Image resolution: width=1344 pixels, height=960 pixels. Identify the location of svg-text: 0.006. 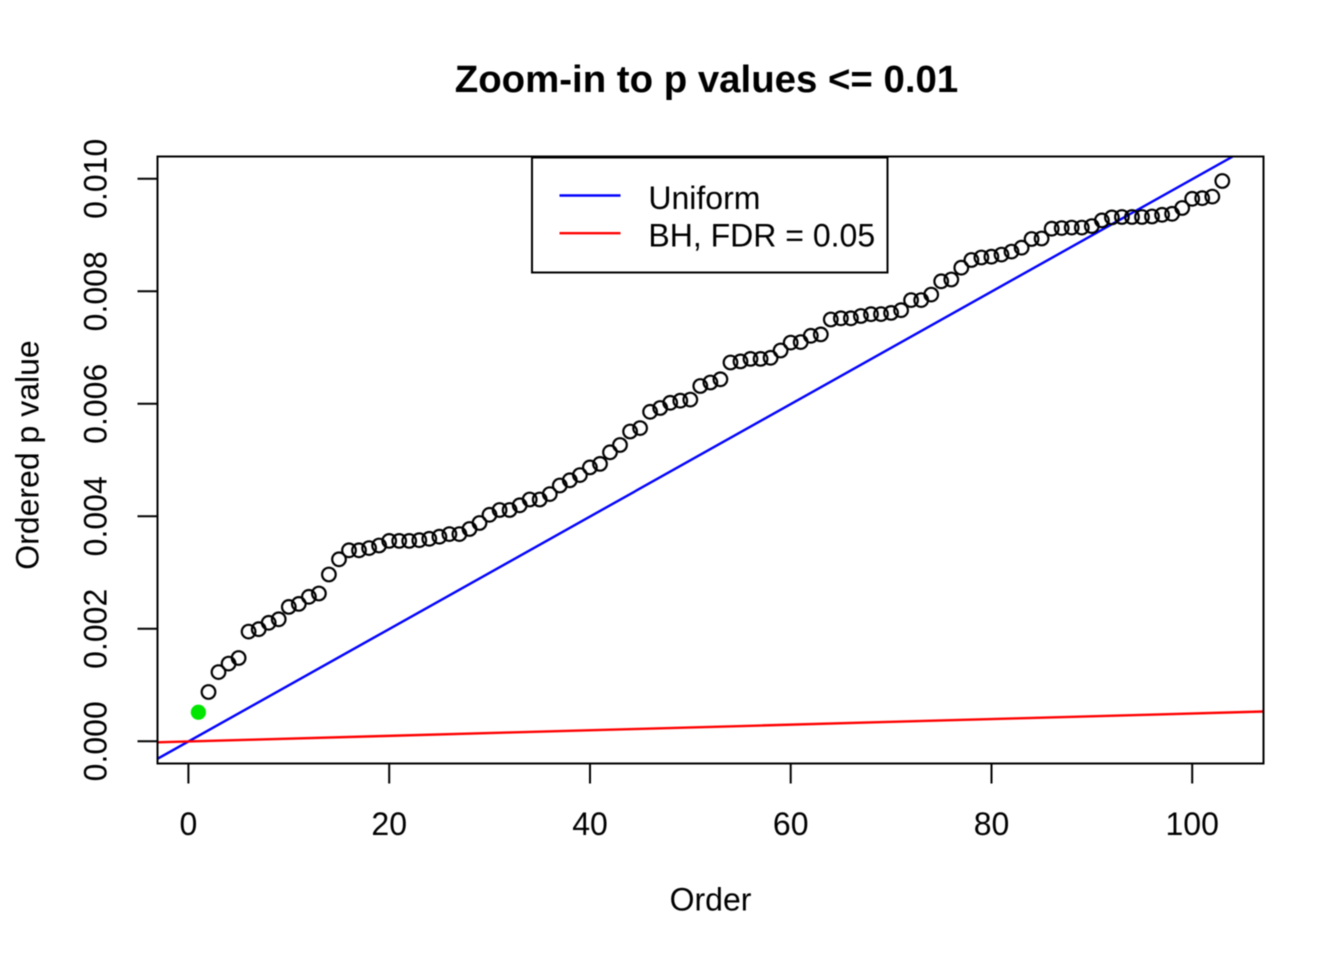
(96, 404).